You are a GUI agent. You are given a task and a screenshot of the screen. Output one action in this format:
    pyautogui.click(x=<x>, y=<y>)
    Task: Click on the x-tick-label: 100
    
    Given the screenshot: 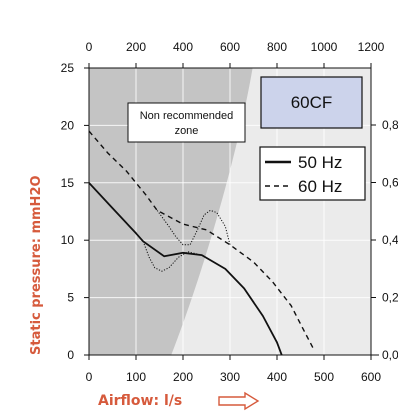 What is the action you would take?
    pyautogui.click(x=136, y=377)
    